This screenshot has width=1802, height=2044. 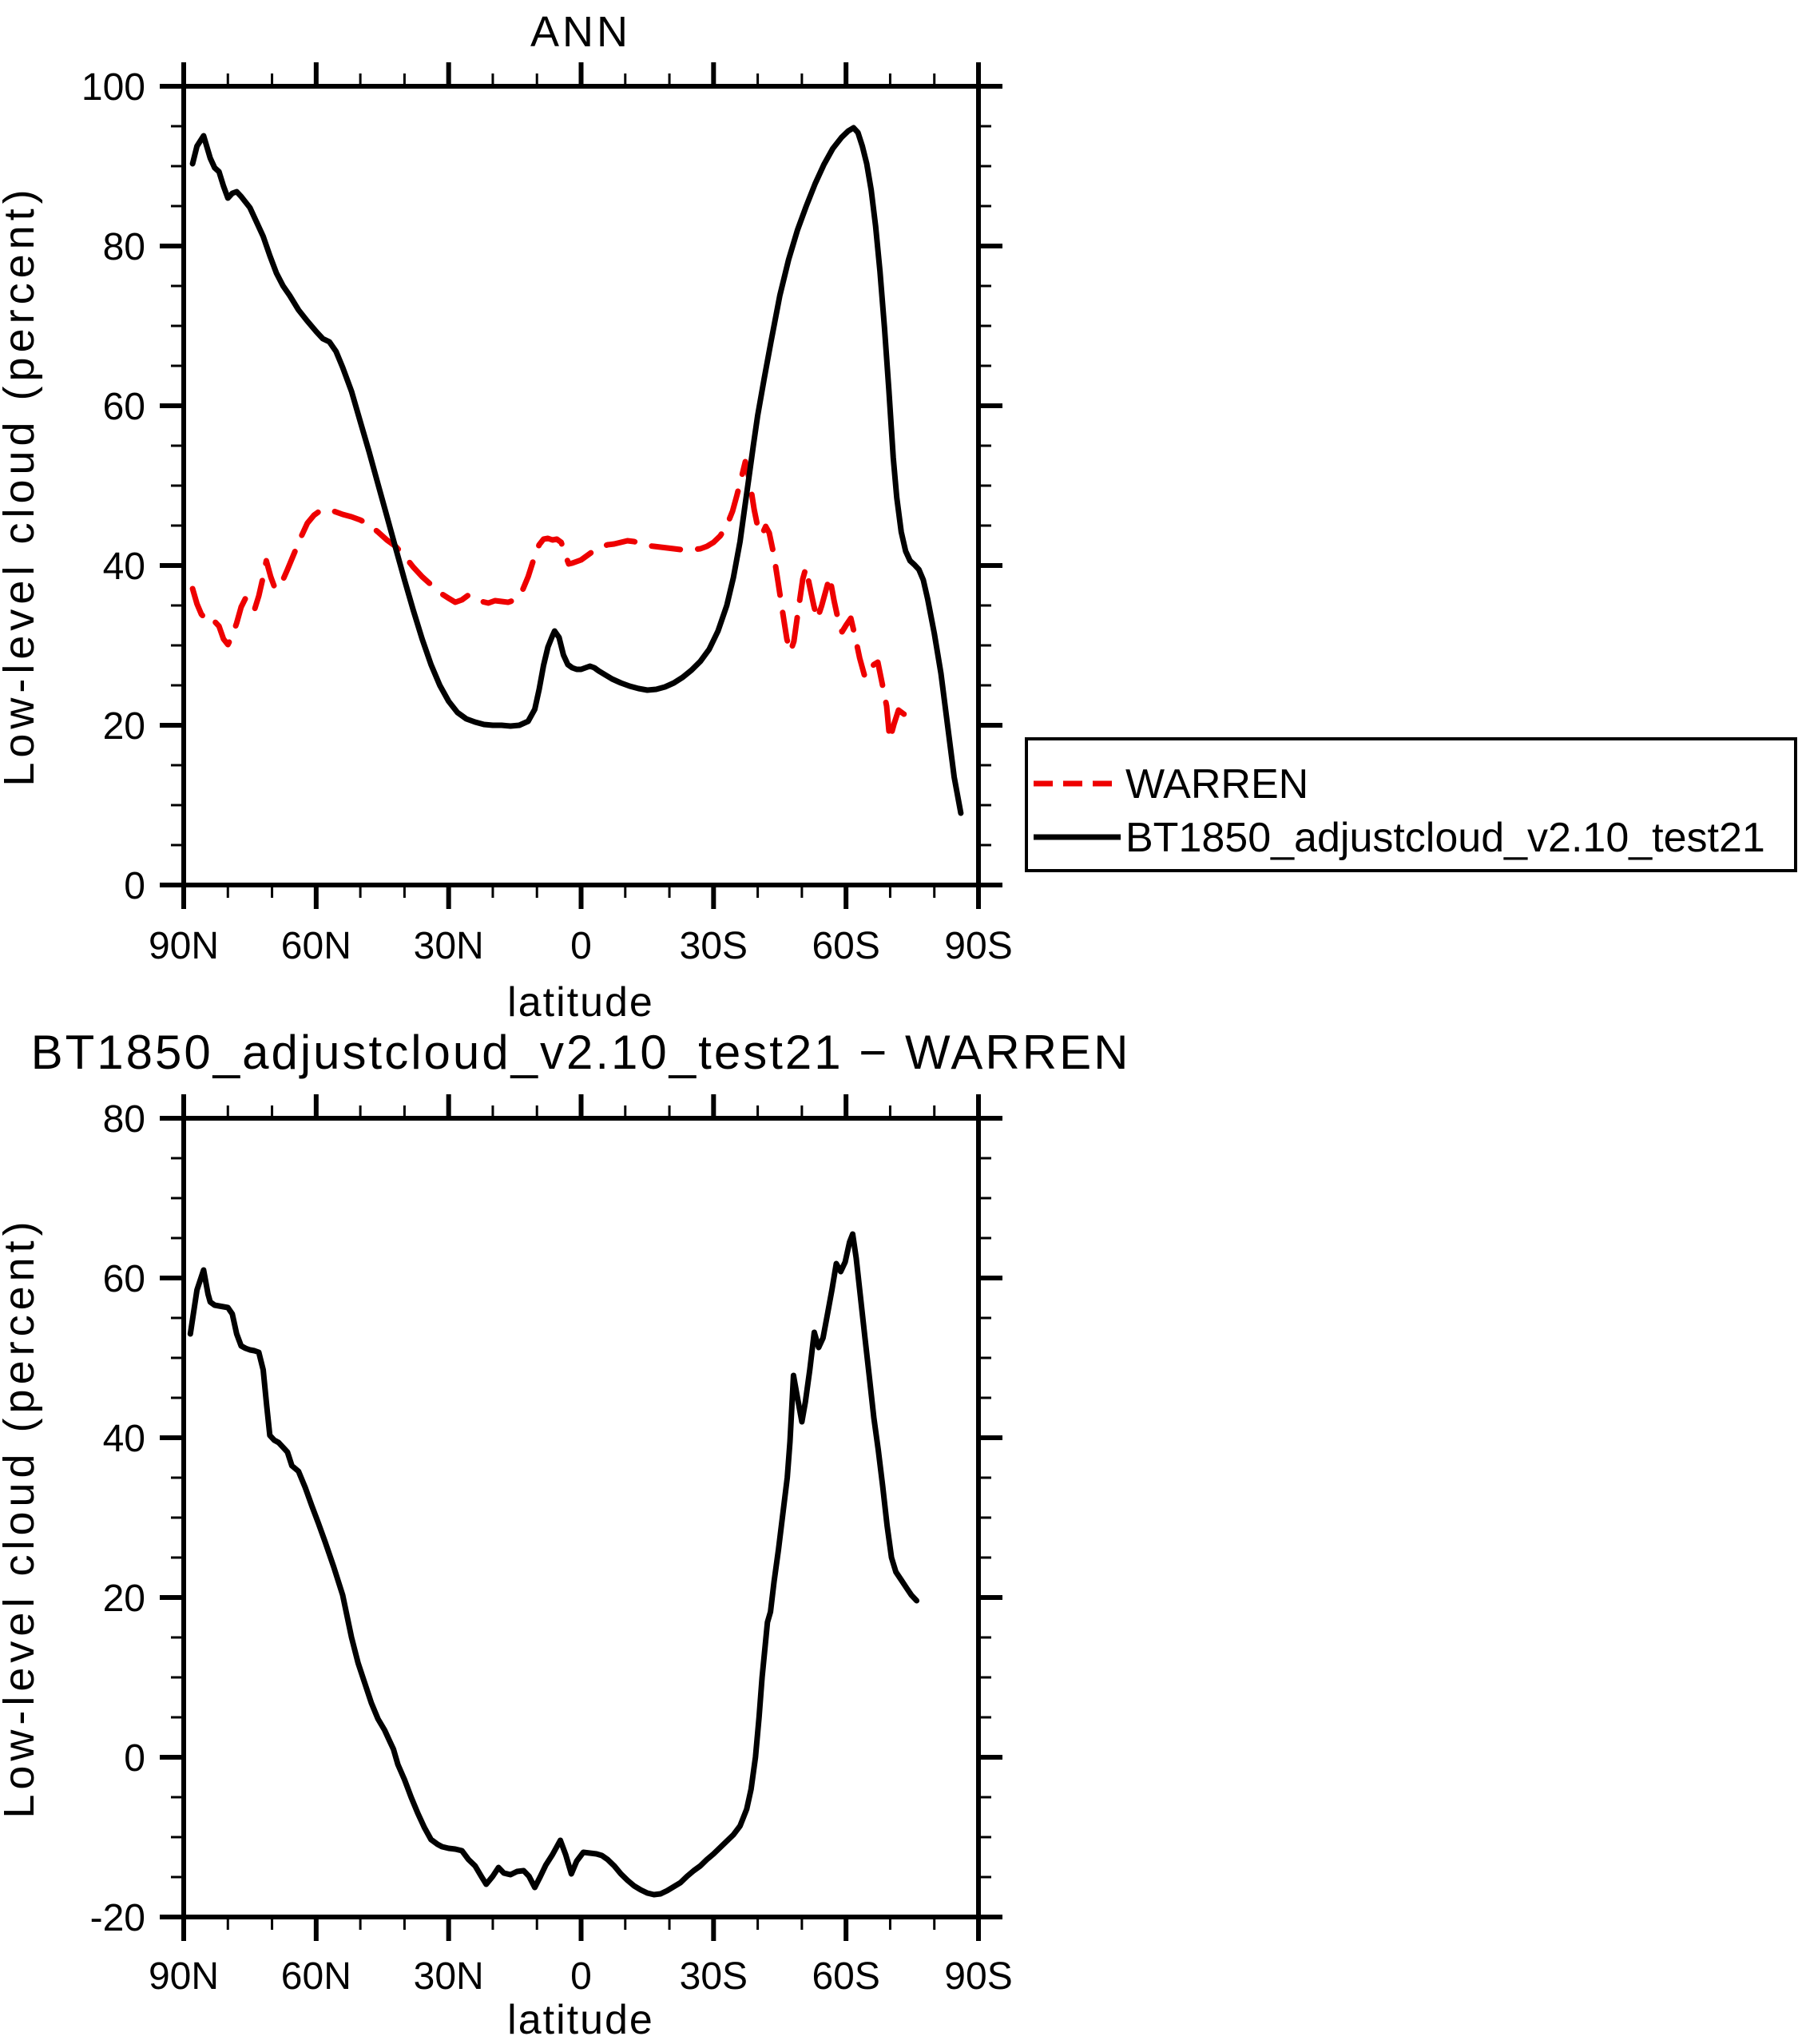 What do you see at coordinates (581, 1976) in the screenshot?
I see `diff-x-tick-label: 0` at bounding box center [581, 1976].